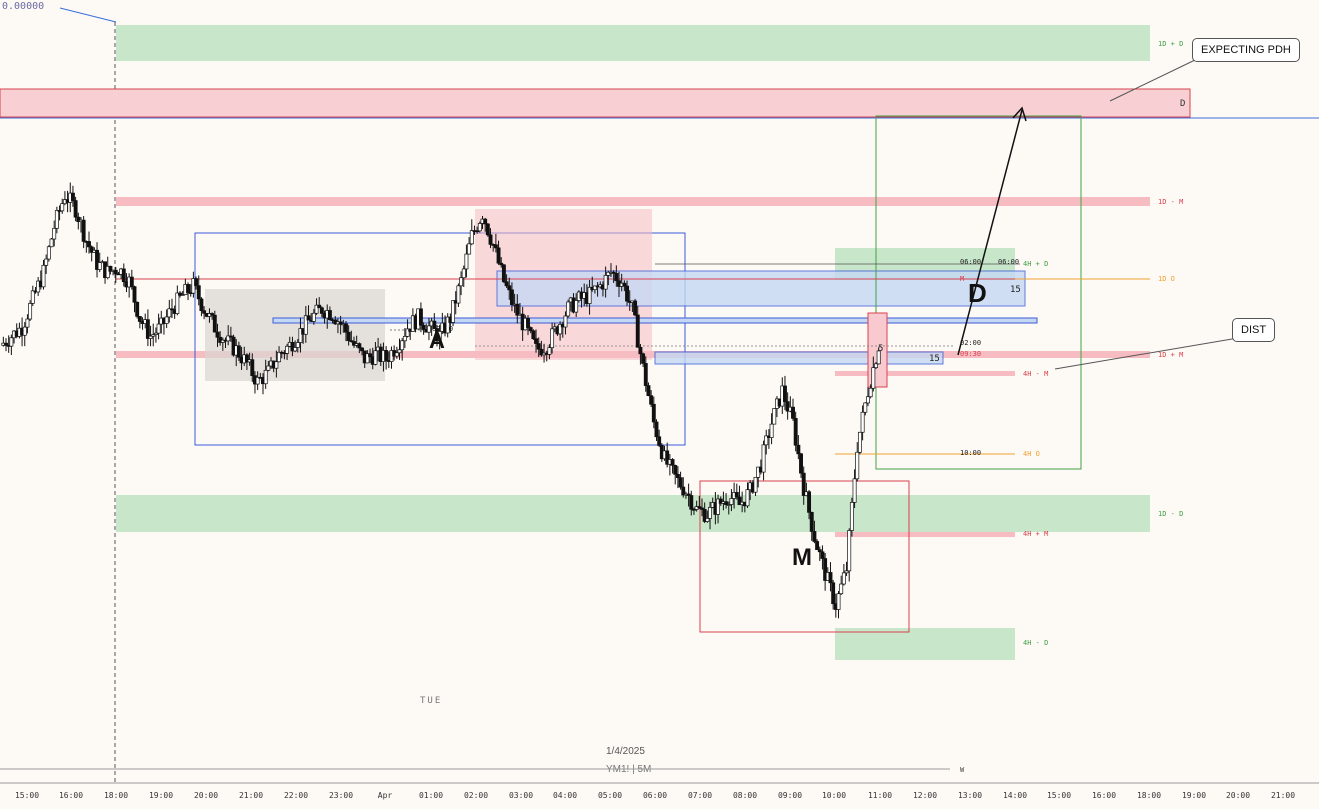  What do you see at coordinates (934, 359) in the screenshot?
I see `fvg-box-mid-number: 15` at bounding box center [934, 359].